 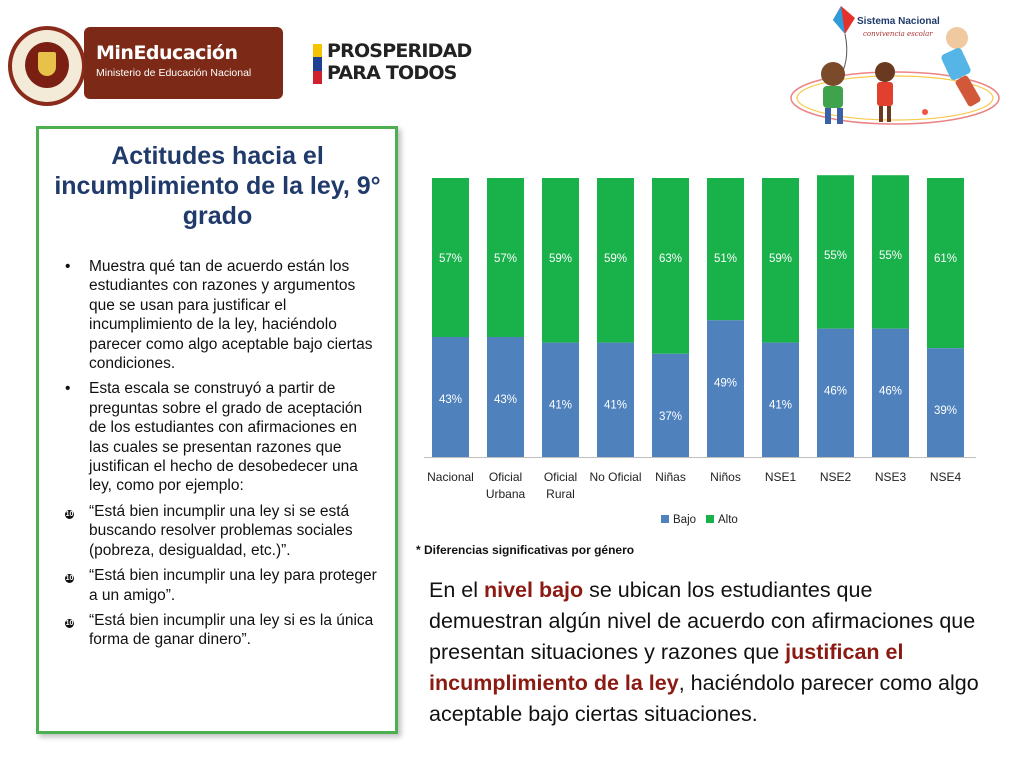 What do you see at coordinates (167, 53) in the screenshot?
I see `mineducacion-name: MinEducación` at bounding box center [167, 53].